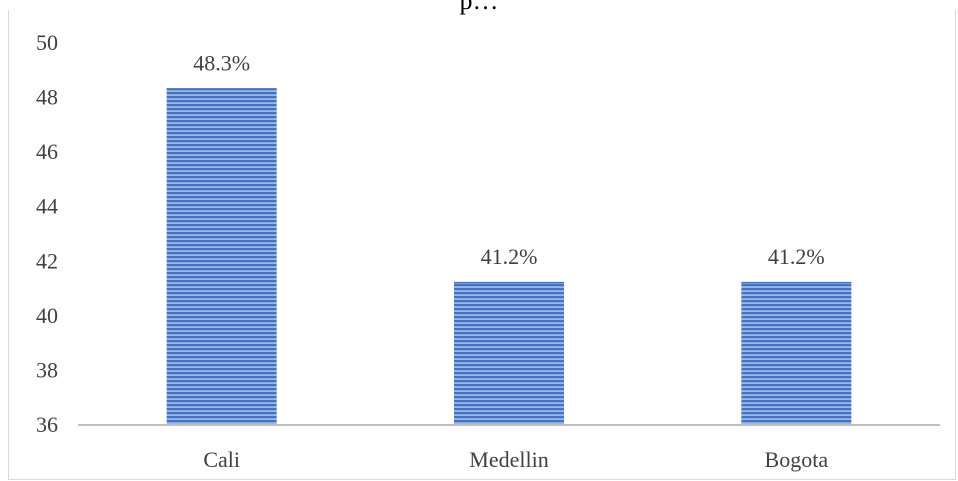  What do you see at coordinates (221, 62) in the screenshot?
I see `data-label: 48.3%` at bounding box center [221, 62].